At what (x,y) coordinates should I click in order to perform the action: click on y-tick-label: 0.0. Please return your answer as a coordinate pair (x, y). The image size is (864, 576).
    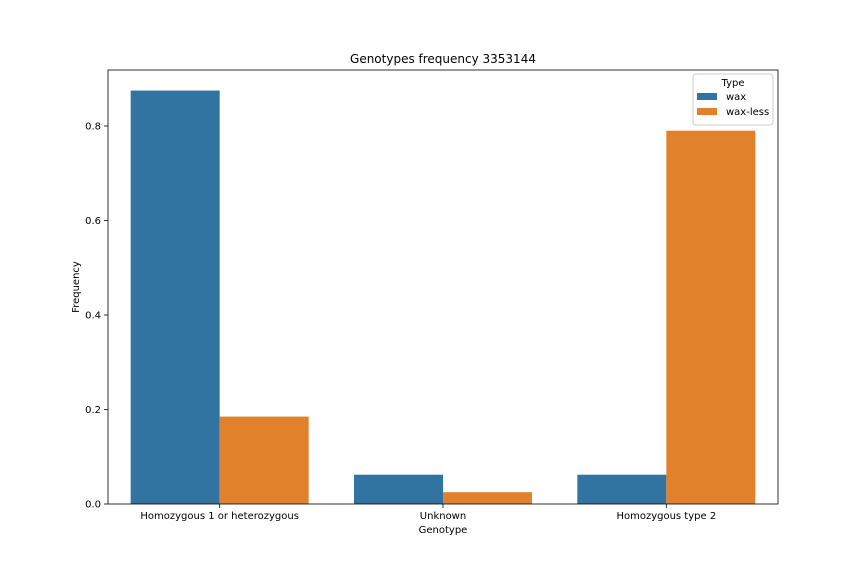
    Looking at the image, I should click on (93, 505).